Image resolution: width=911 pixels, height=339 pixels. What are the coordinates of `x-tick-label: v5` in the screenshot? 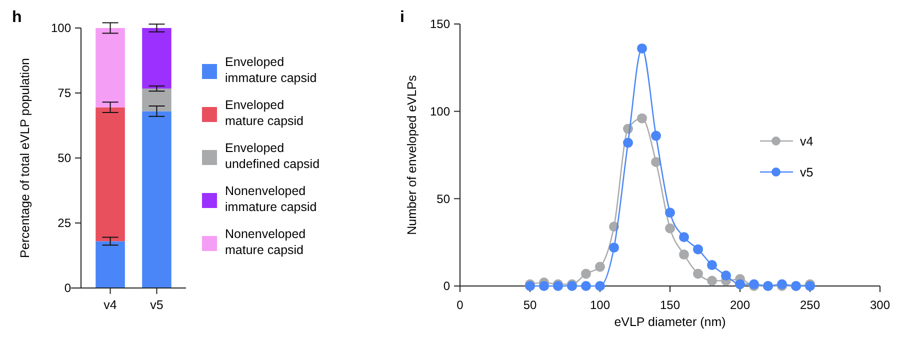 It's located at (157, 305).